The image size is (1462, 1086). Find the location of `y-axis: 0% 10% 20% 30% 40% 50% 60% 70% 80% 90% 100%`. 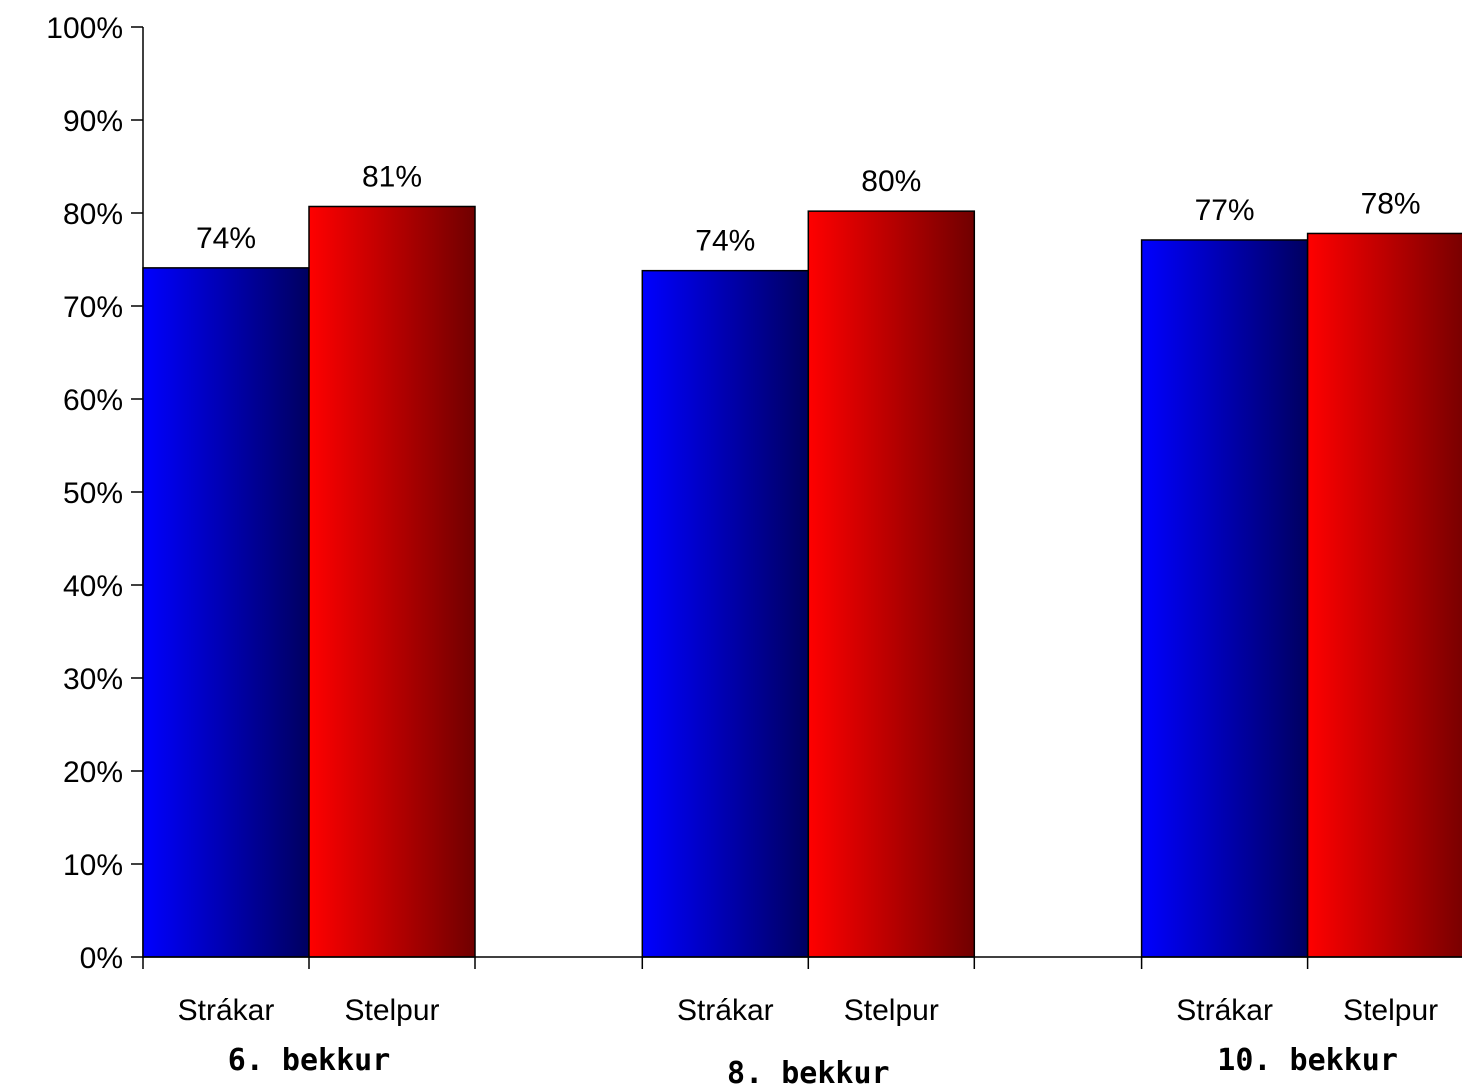

y-axis: 0% 10% 20% 30% 40% 50% 60% 70% 80% 90% 100% is located at coordinates (95, 493).